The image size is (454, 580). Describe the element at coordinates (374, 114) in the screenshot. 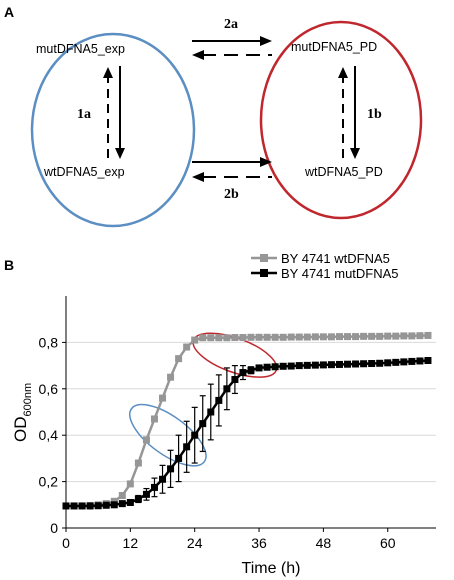

I see `label-1b: 1b` at that location.